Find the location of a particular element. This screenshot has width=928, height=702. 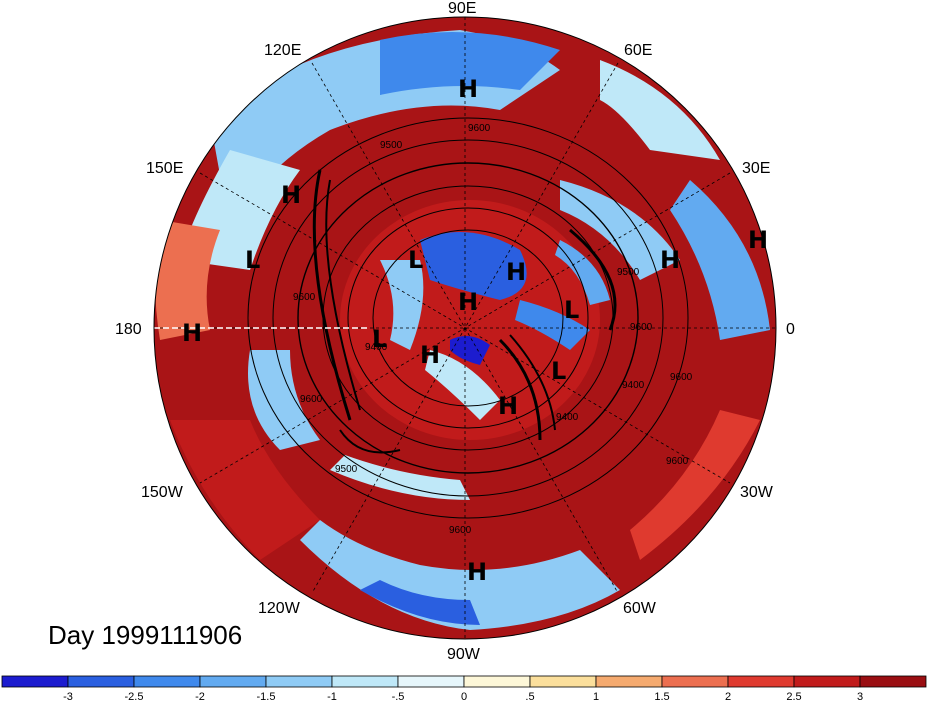

colorbar-tick-label: .5 is located at coordinates (529, 696).